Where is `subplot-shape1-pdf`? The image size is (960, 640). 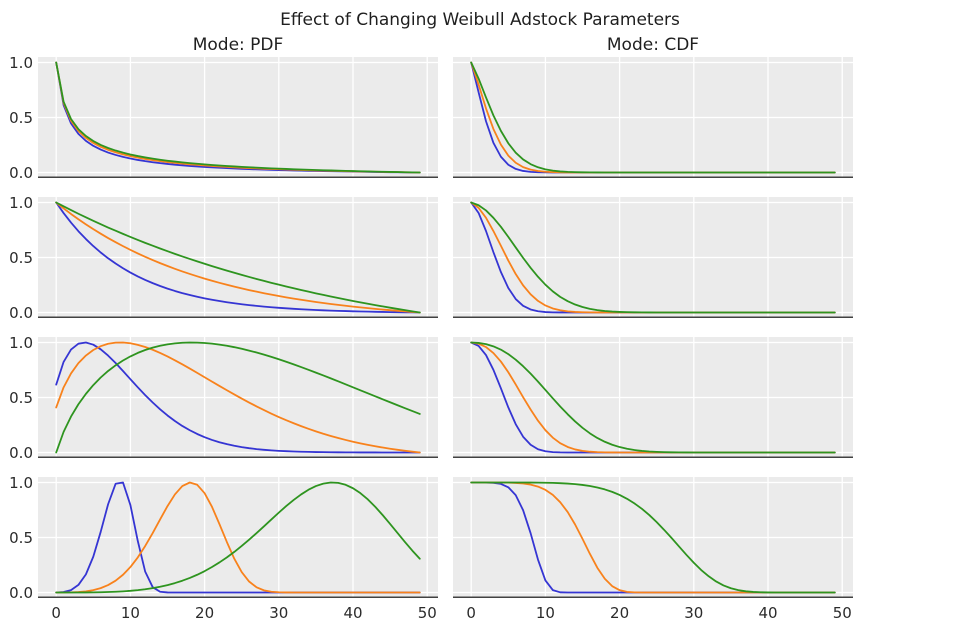 subplot-shape1-pdf is located at coordinates (238, 257).